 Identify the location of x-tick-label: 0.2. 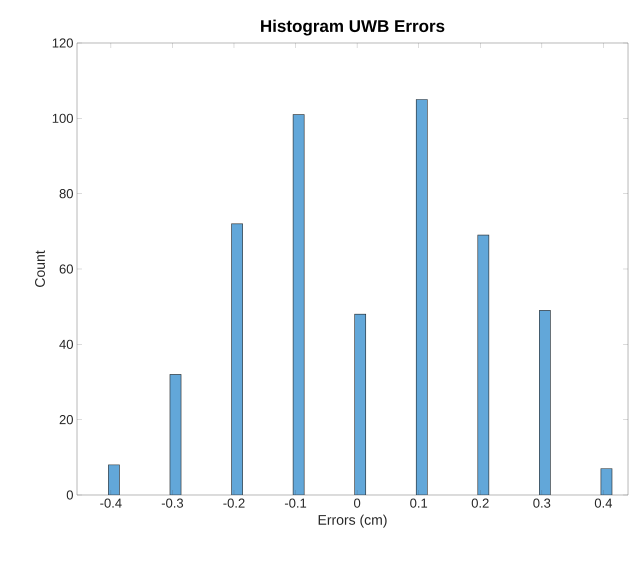
(480, 503).